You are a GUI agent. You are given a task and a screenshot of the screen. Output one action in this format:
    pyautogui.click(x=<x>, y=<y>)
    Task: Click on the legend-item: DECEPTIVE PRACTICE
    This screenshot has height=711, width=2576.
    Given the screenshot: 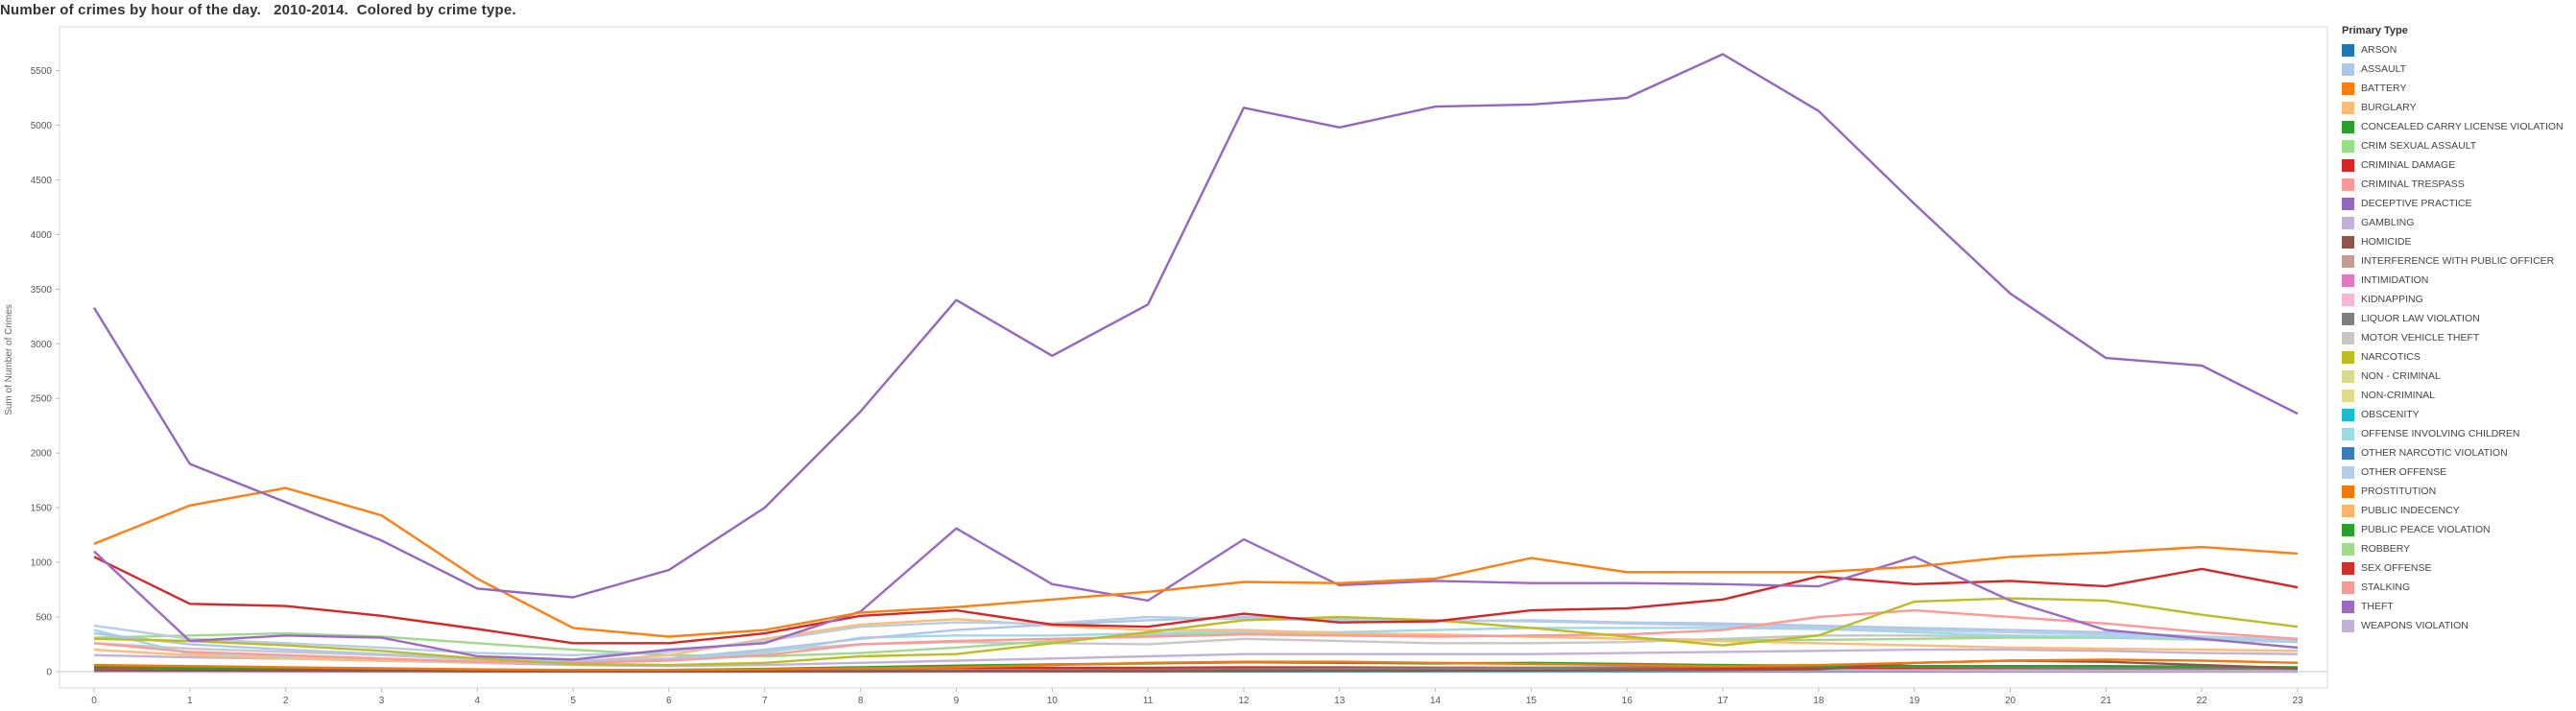 What is the action you would take?
    pyautogui.click(x=2459, y=203)
    